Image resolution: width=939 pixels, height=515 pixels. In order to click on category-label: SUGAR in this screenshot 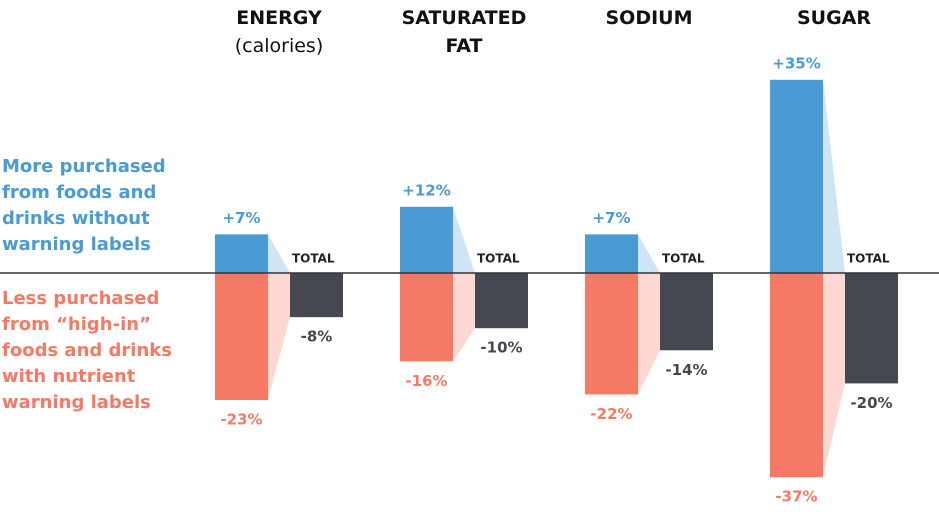, I will do `click(834, 18)`.